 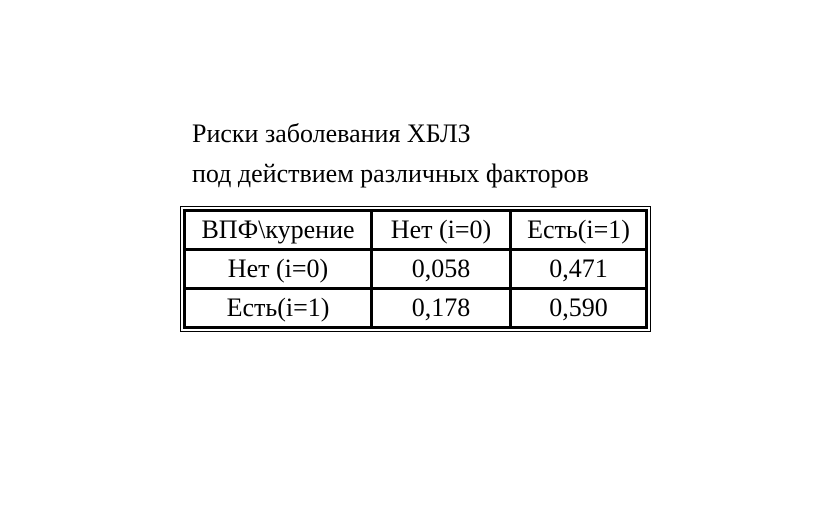 What do you see at coordinates (390, 173) in the screenshot?
I see `title-line-2: под действием различных факторов` at bounding box center [390, 173].